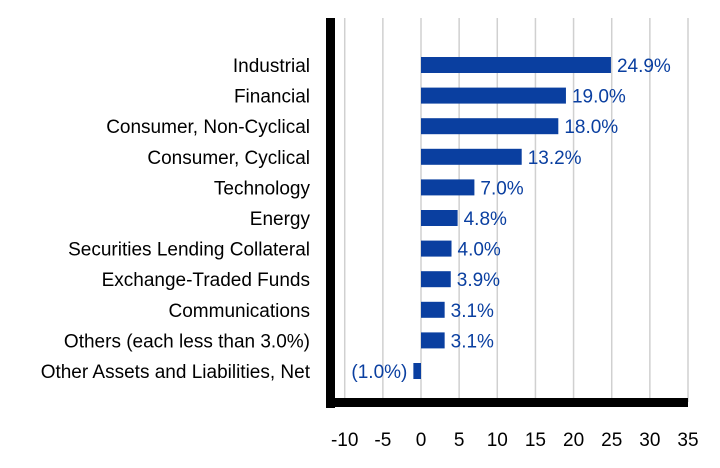  I want to click on category-label: Consumer, Cyclical, so click(228, 158).